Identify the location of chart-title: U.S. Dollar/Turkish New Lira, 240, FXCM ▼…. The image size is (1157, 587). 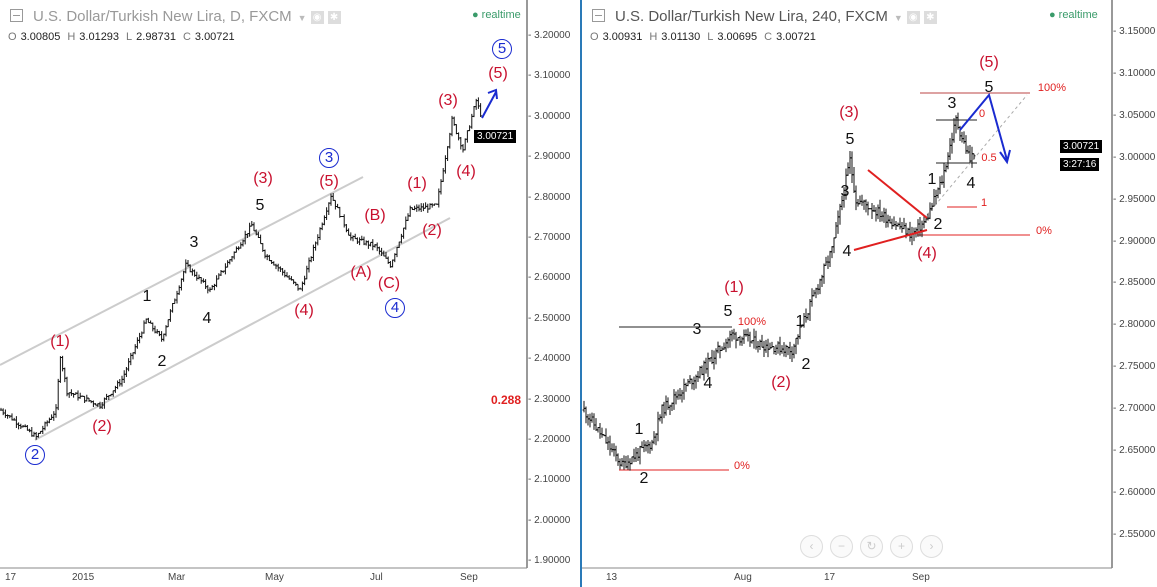
(764, 16).